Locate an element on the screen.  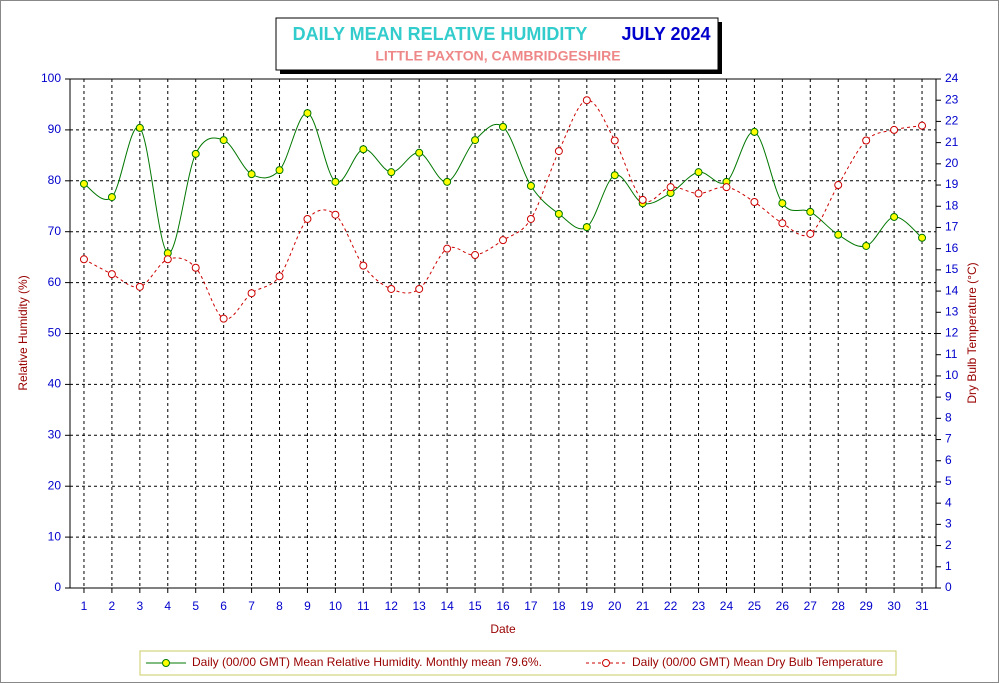
x-tick-label: 1 is located at coordinates (84, 606).